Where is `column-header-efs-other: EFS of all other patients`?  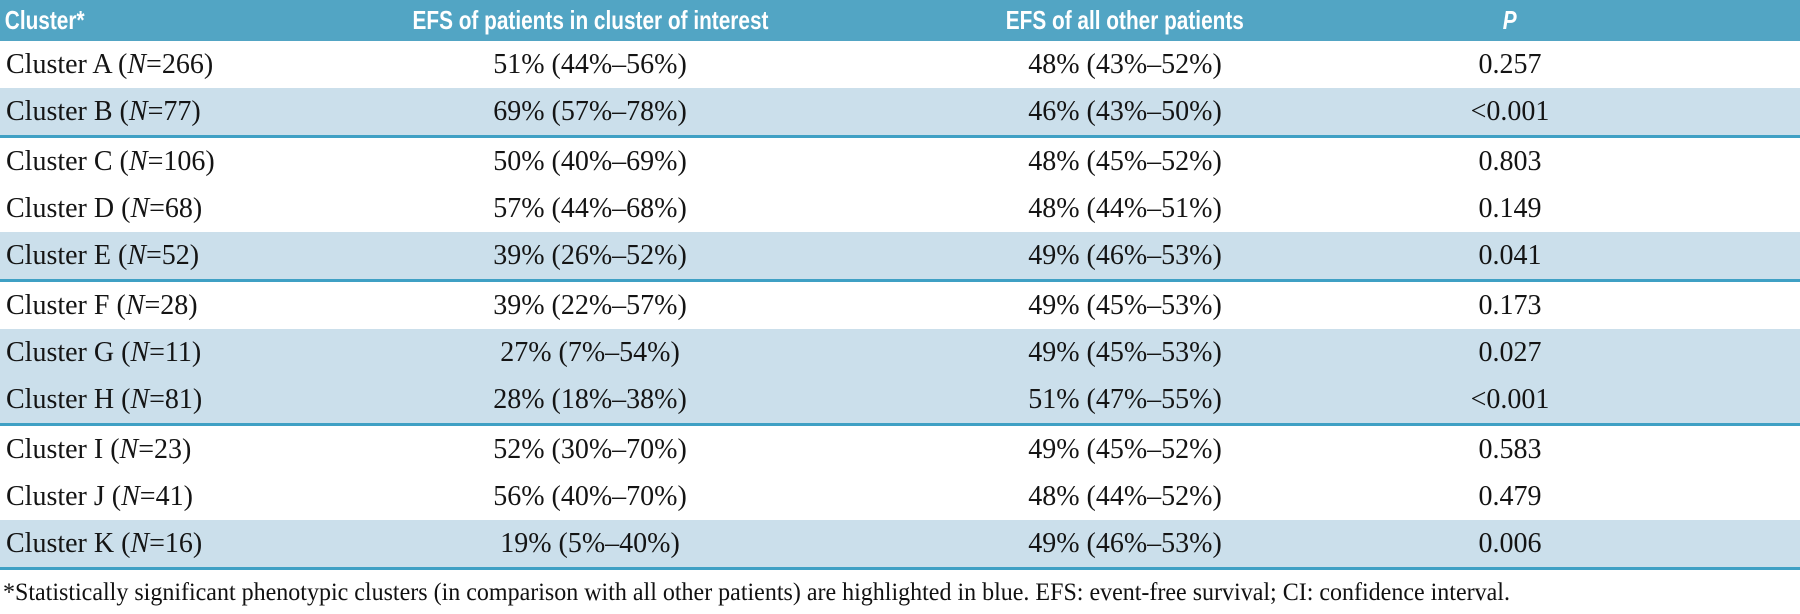
column-header-efs-other: EFS of all other patients is located at coordinates (1125, 20).